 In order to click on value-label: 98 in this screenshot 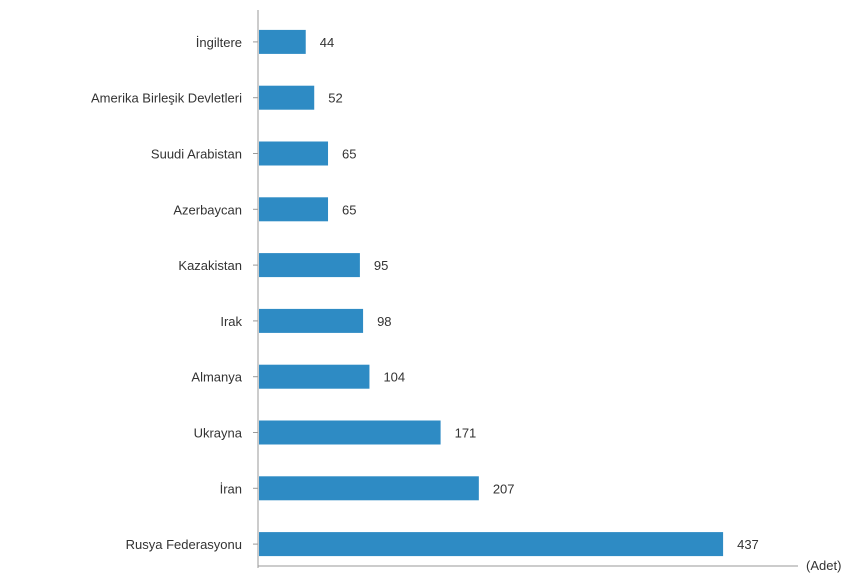, I will do `click(384, 321)`.